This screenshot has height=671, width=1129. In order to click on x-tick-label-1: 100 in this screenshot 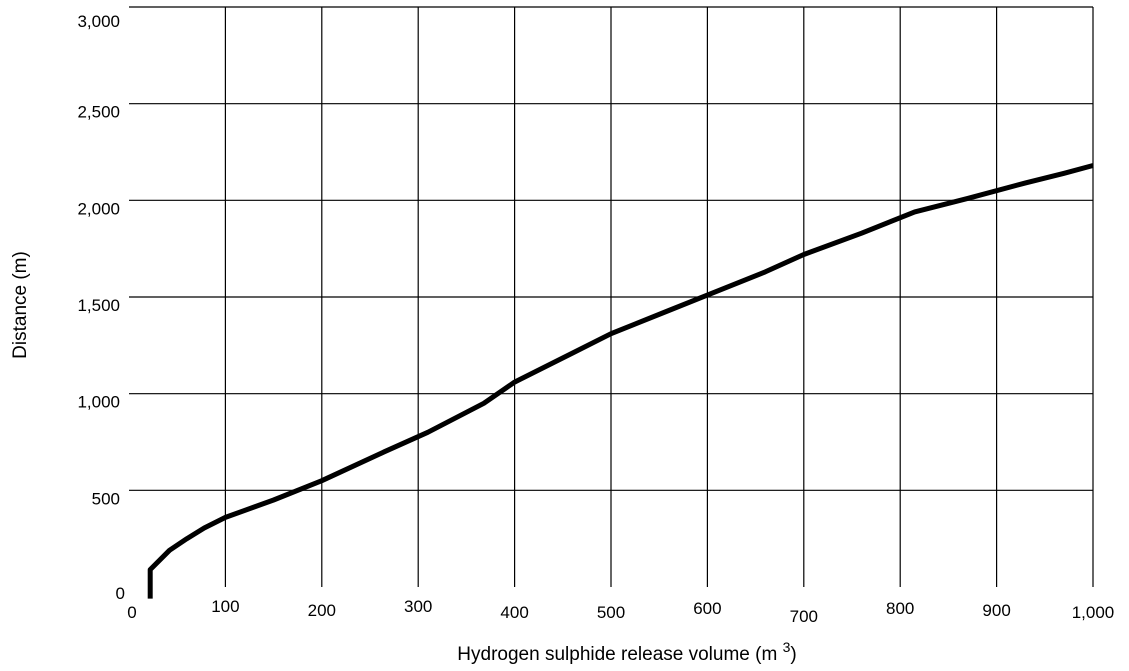, I will do `click(225, 606)`.